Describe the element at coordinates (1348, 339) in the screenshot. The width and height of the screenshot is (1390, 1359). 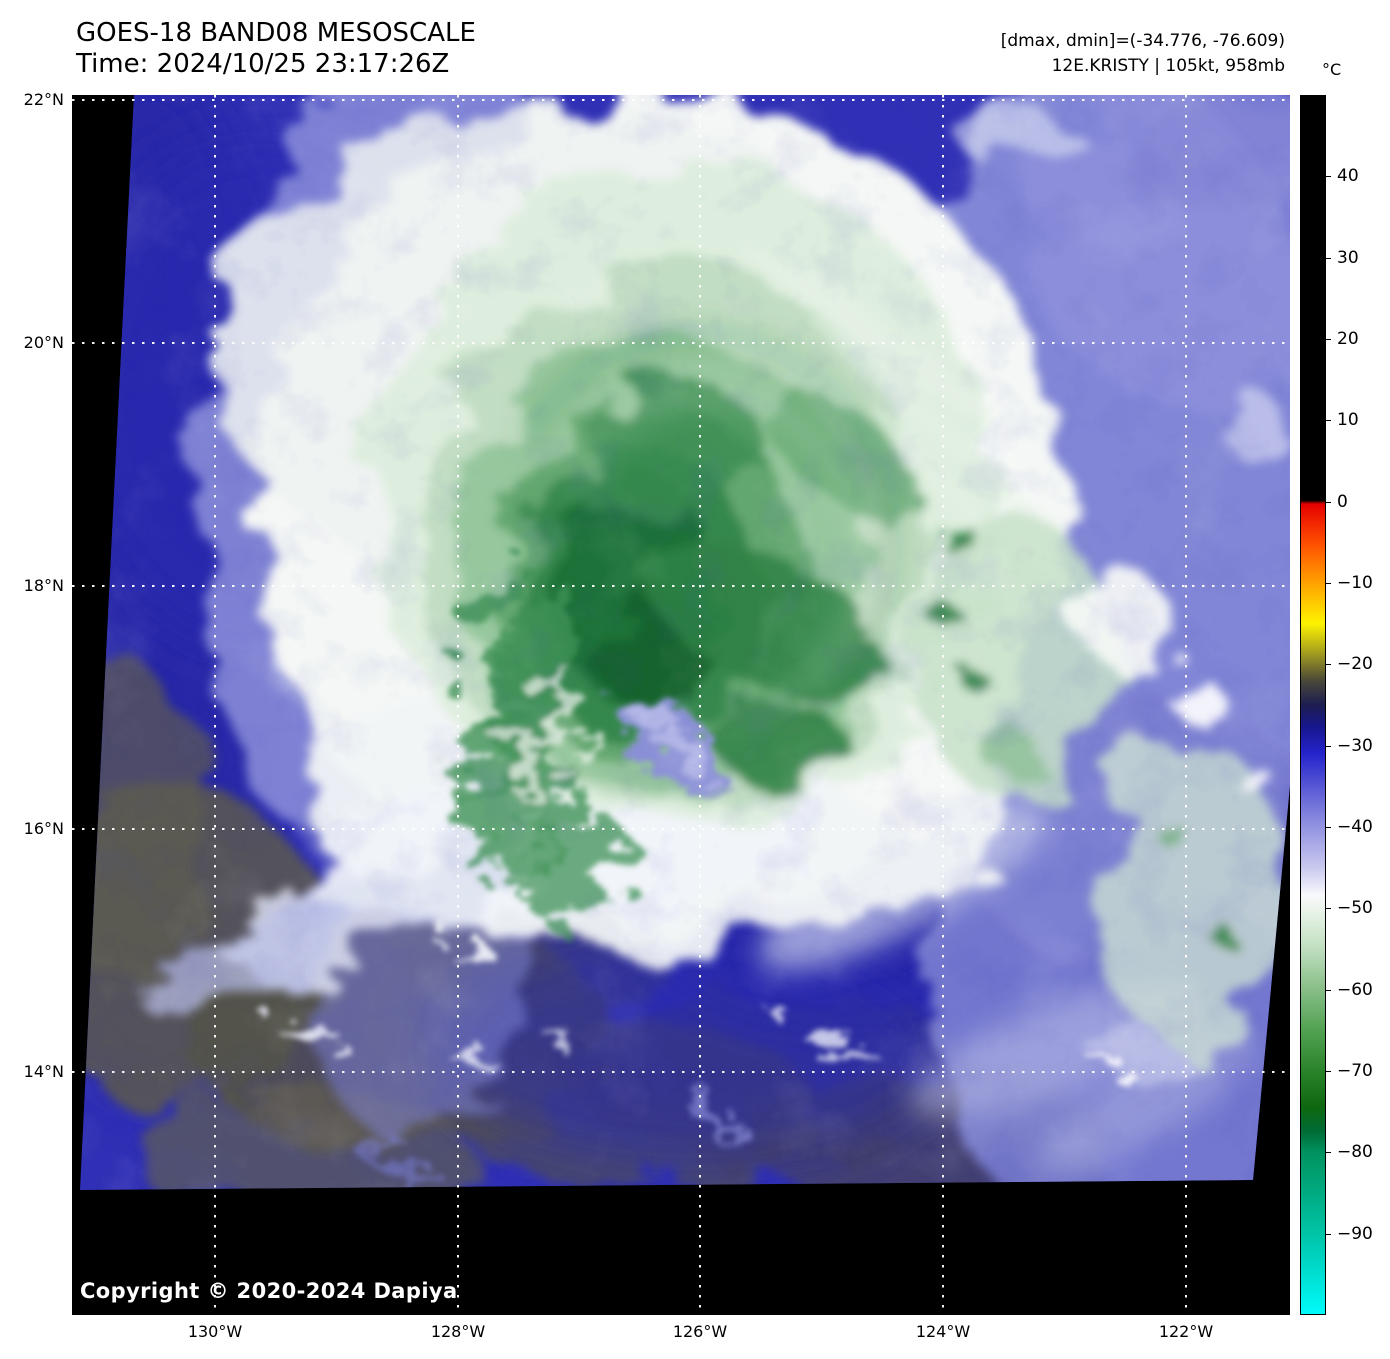
I see `colorbar-label-20: 20` at that location.